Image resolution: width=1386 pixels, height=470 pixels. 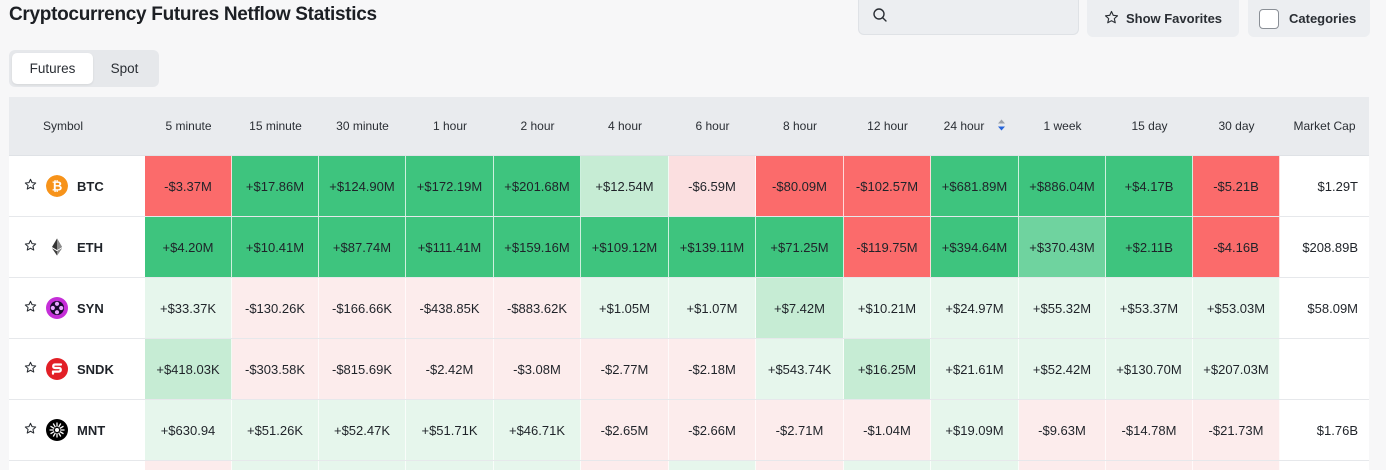 I want to click on header-30-day: 30 day, so click(x=1236, y=126).